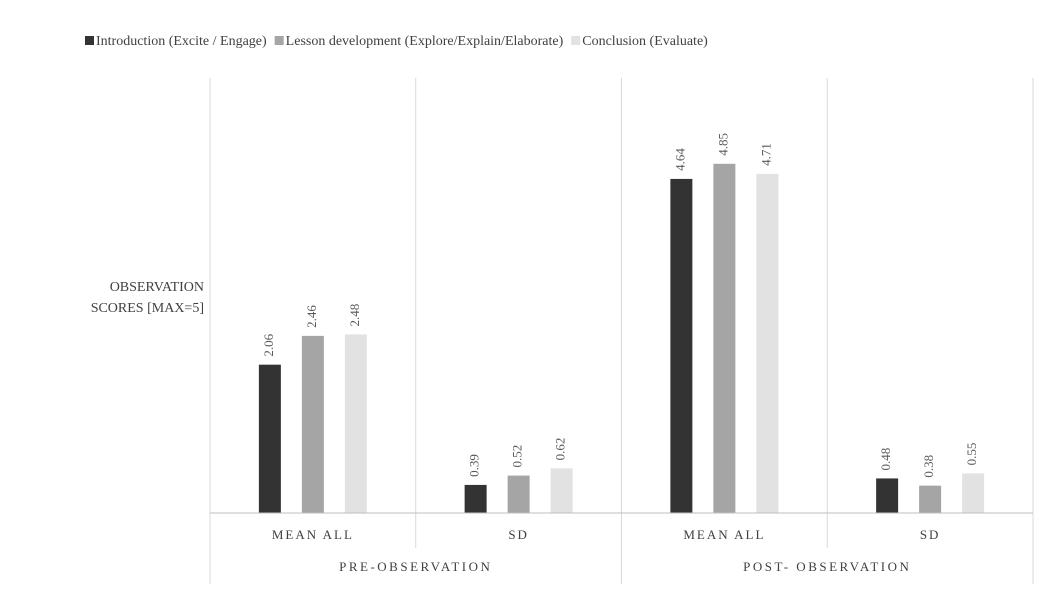 The width and height of the screenshot is (1053, 589). What do you see at coordinates (268, 344) in the screenshot?
I see `data-label-pre-observation-mean-all-series-1: 2.06` at bounding box center [268, 344].